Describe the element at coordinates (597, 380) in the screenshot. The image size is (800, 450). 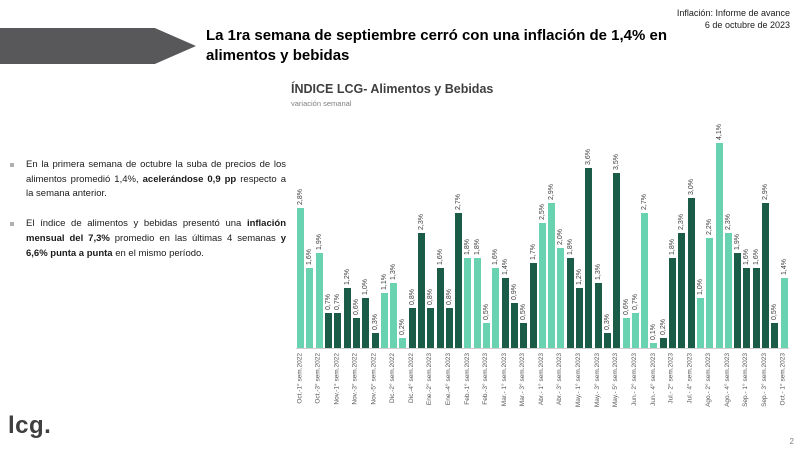
I see `x-tick-label: May.- 3° sem.2023` at that location.